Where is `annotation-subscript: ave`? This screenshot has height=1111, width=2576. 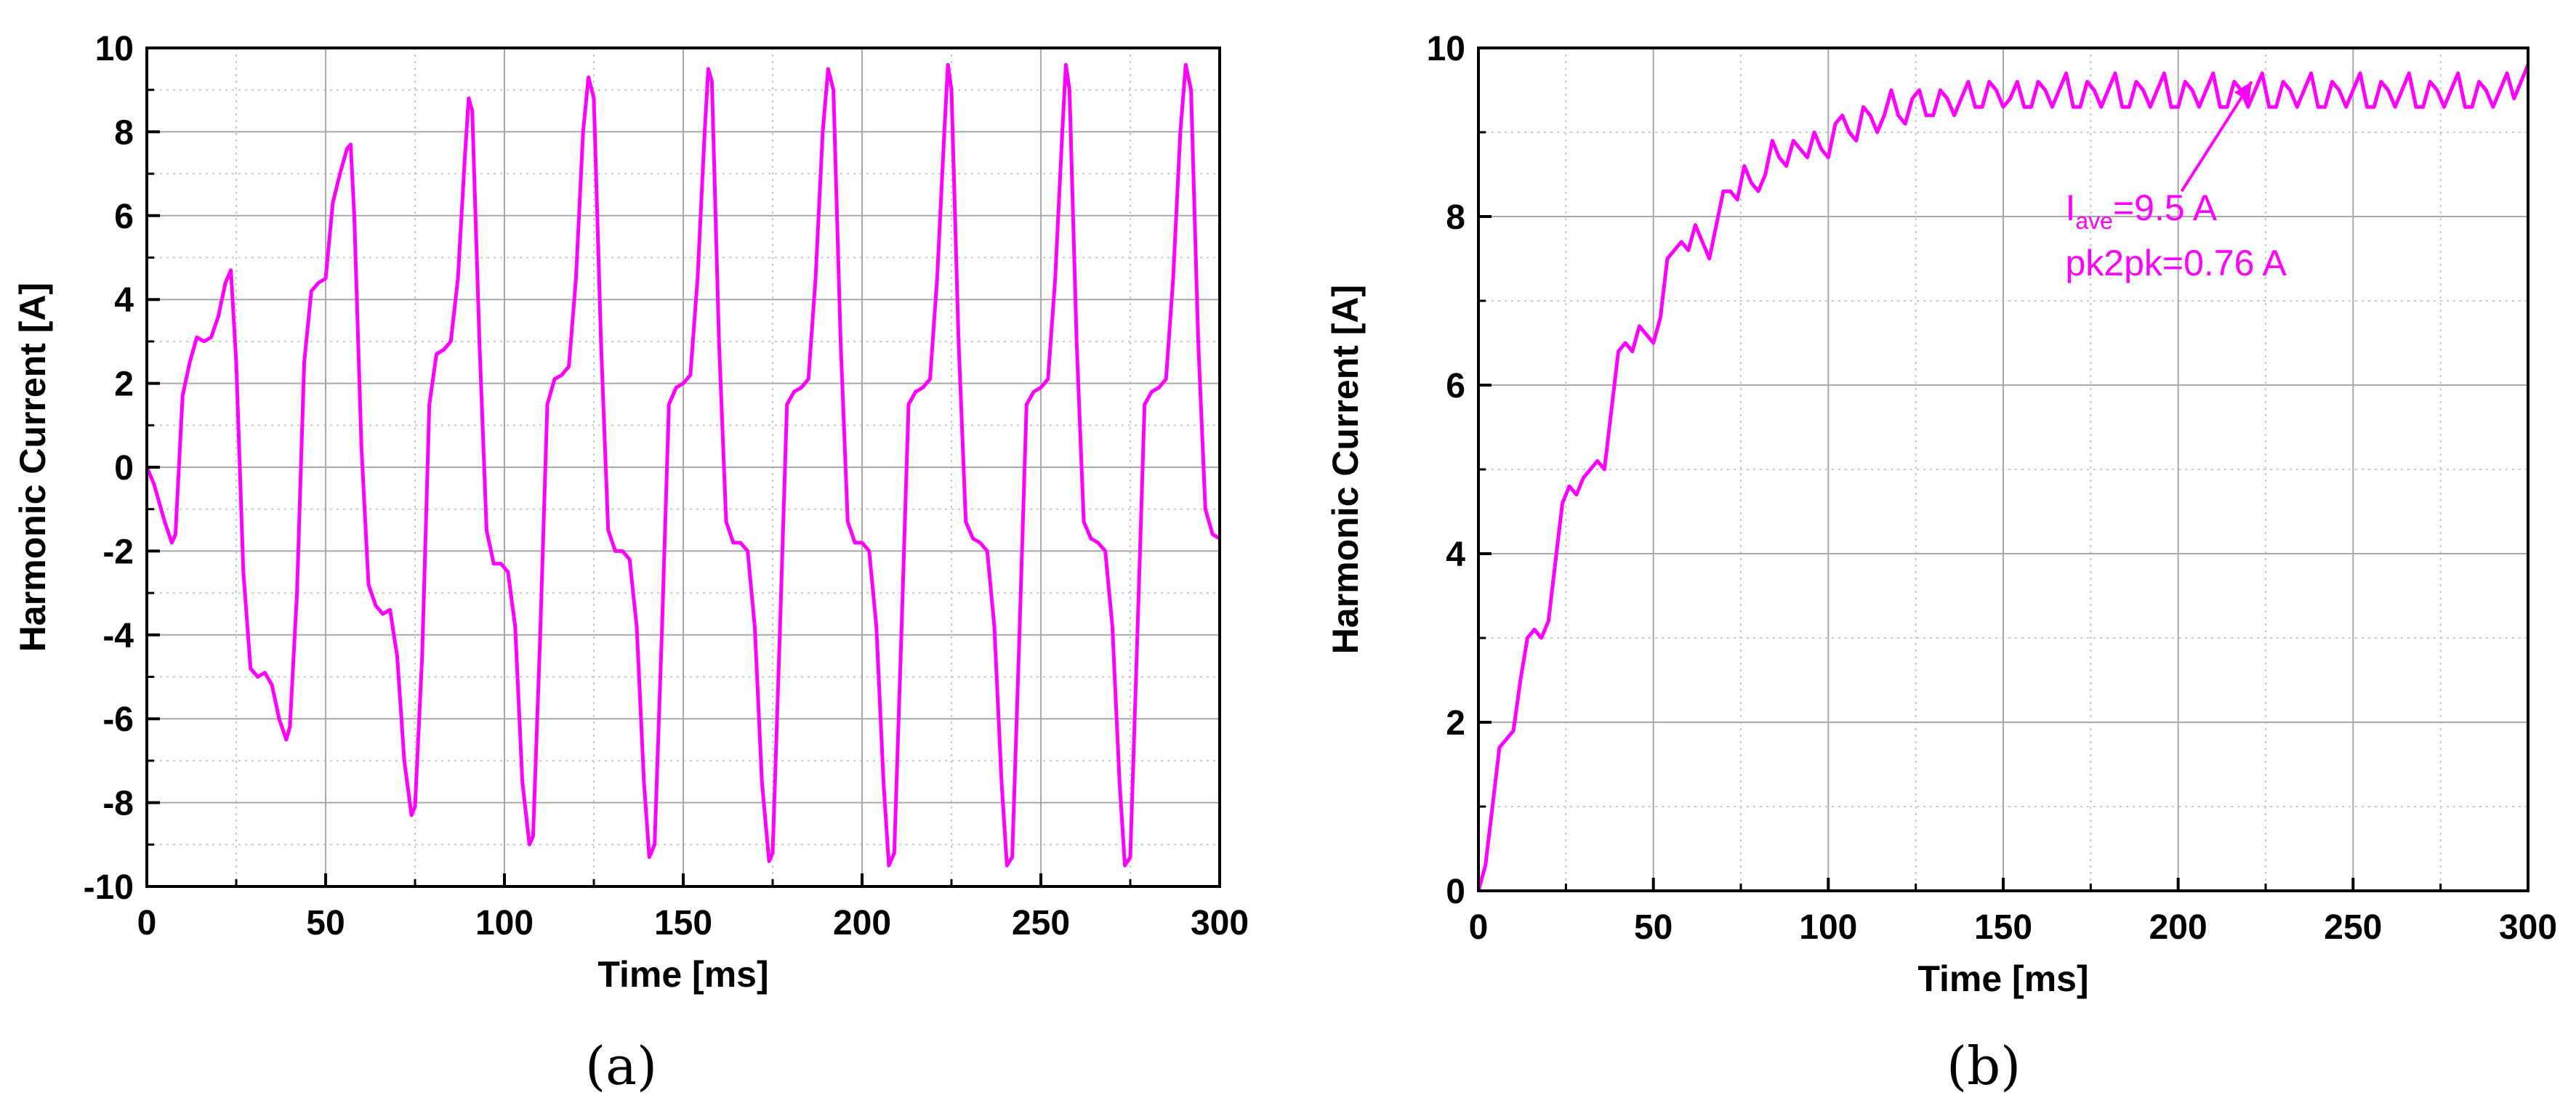
annotation-subscript: ave is located at coordinates (2094, 221).